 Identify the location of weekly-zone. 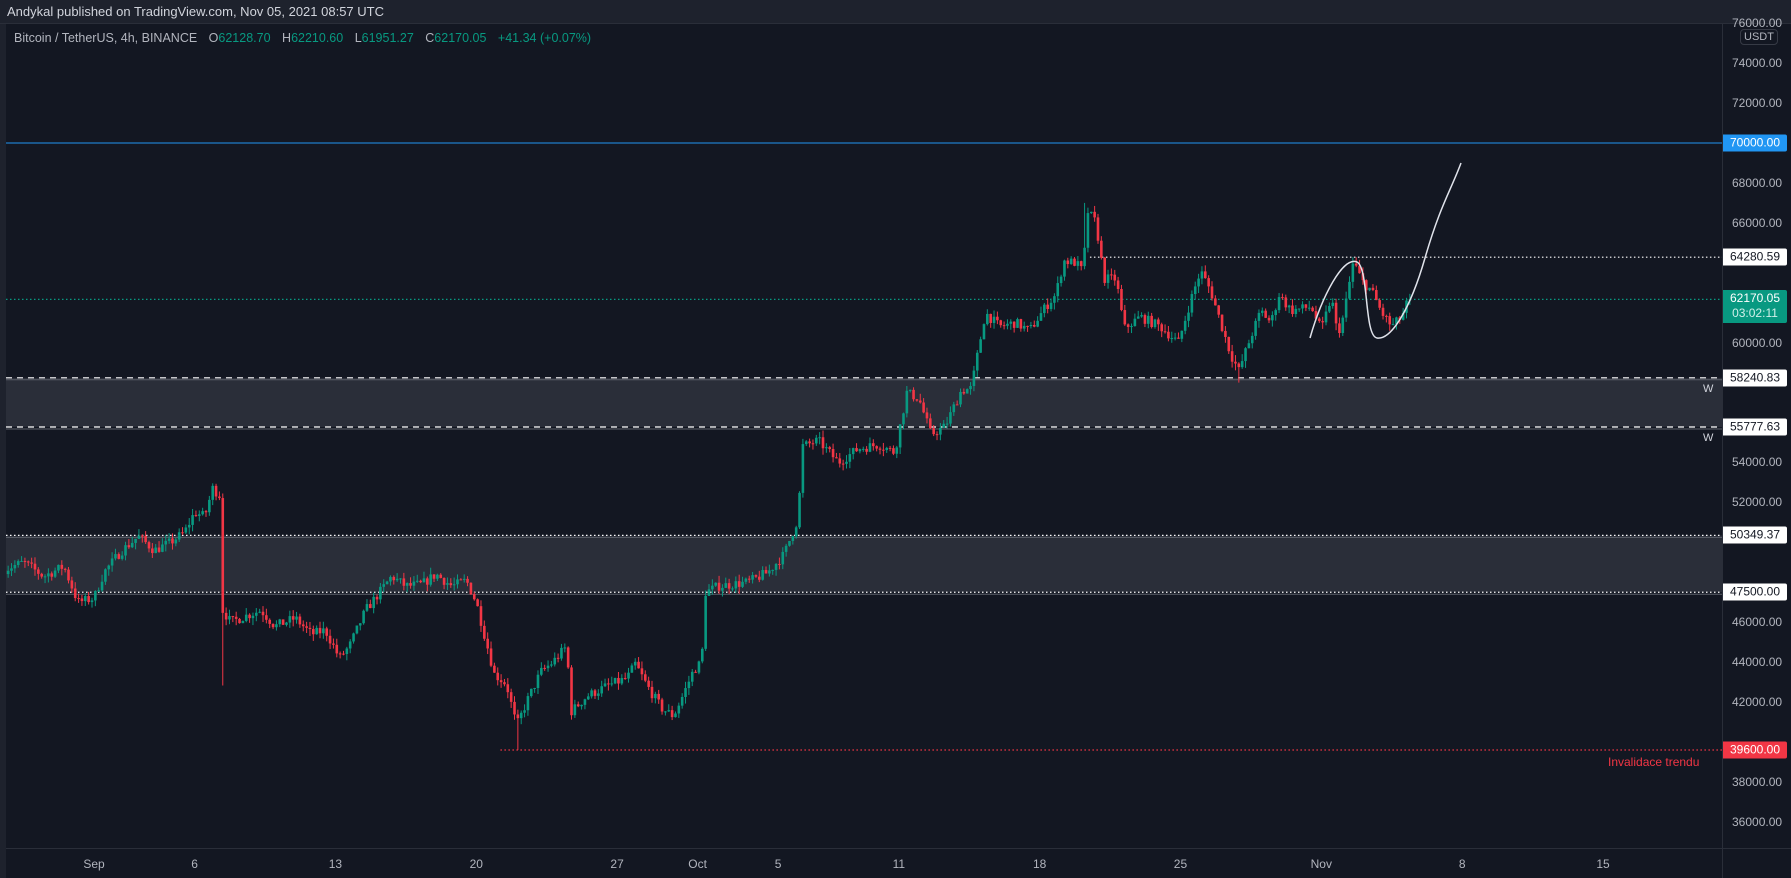
(864, 402).